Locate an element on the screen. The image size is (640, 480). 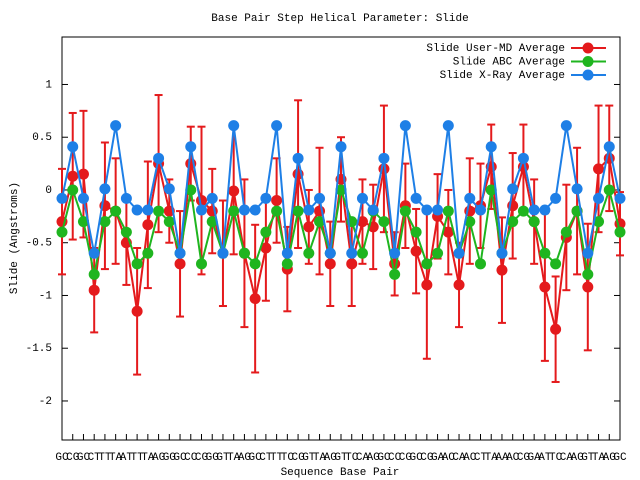
y-axis-label: Slide (Angstroms) is located at coordinates (15, 238).